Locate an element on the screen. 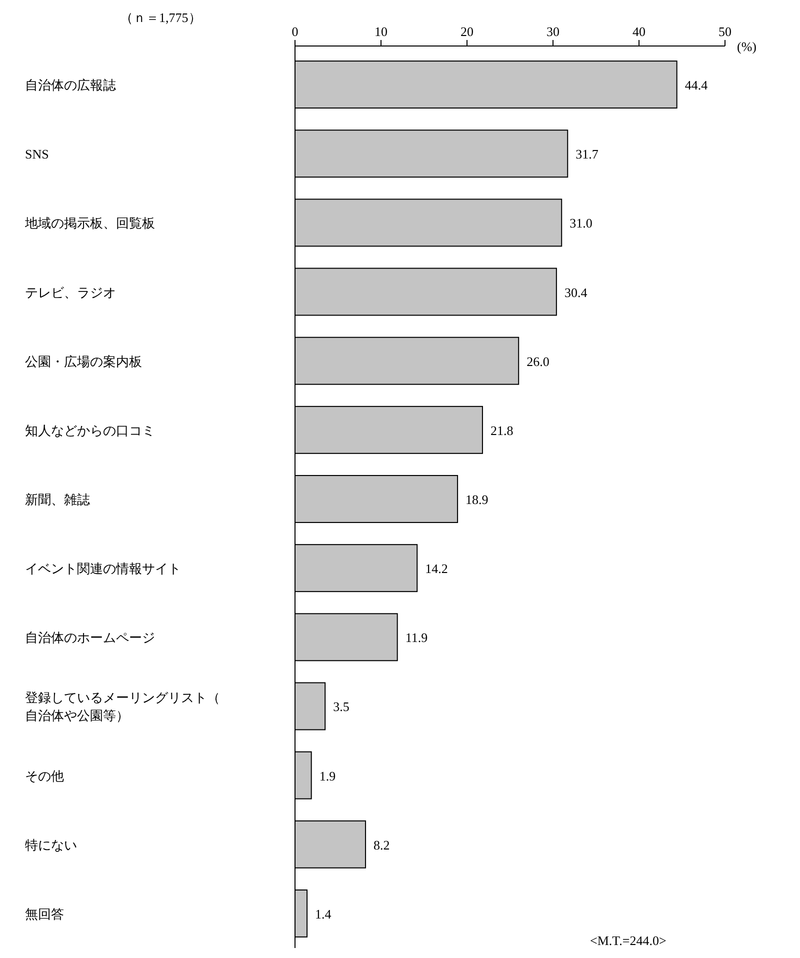 The image size is (800, 958). data-label: 14.2 is located at coordinates (436, 568).